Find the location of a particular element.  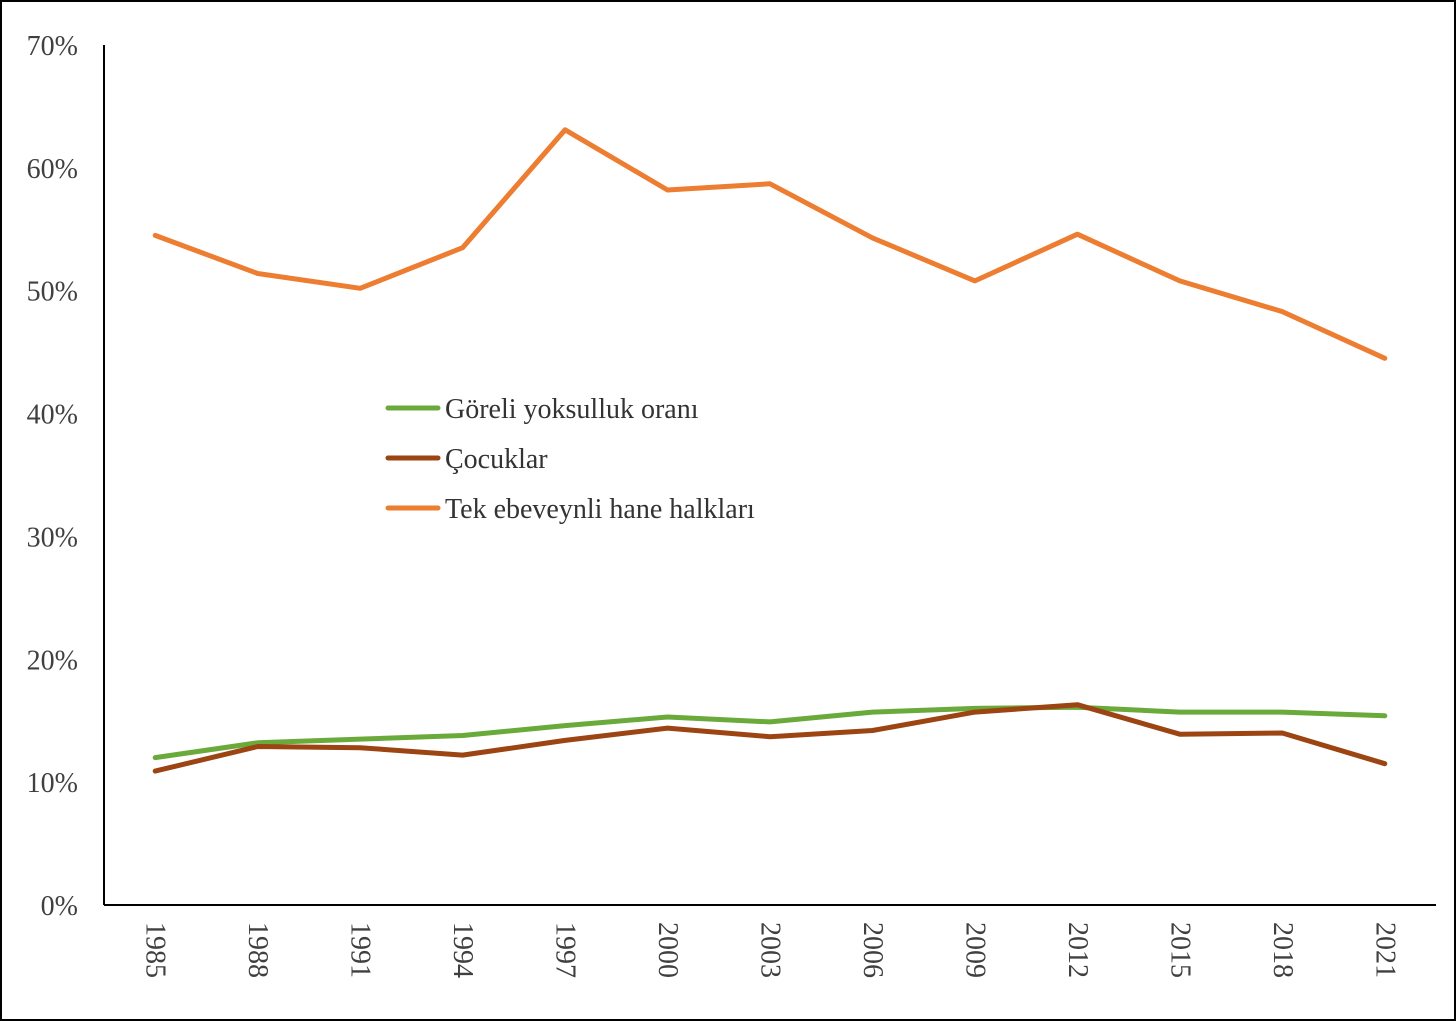

x-tick-label: 2012 is located at coordinates (1077, 950).